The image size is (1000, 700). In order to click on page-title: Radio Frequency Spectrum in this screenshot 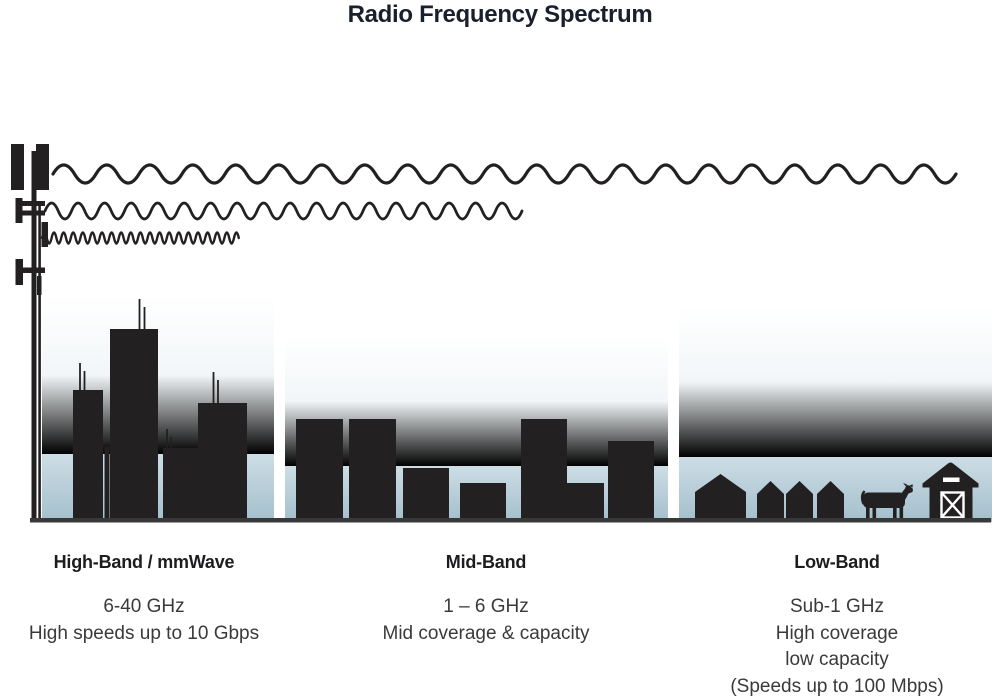, I will do `click(500, 14)`.